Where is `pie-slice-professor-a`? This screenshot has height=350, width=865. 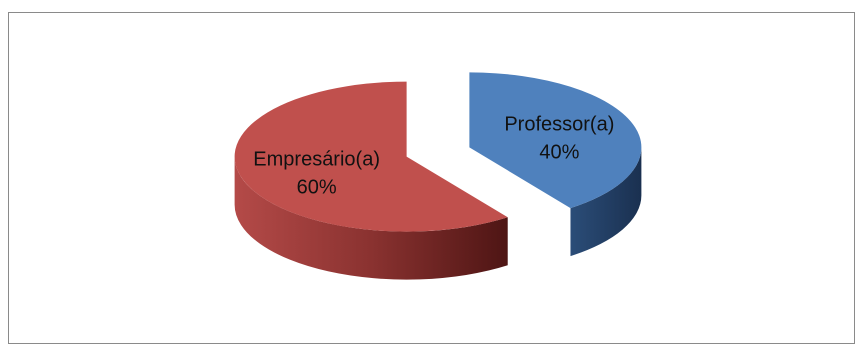
pie-slice-professor-a is located at coordinates (555, 164).